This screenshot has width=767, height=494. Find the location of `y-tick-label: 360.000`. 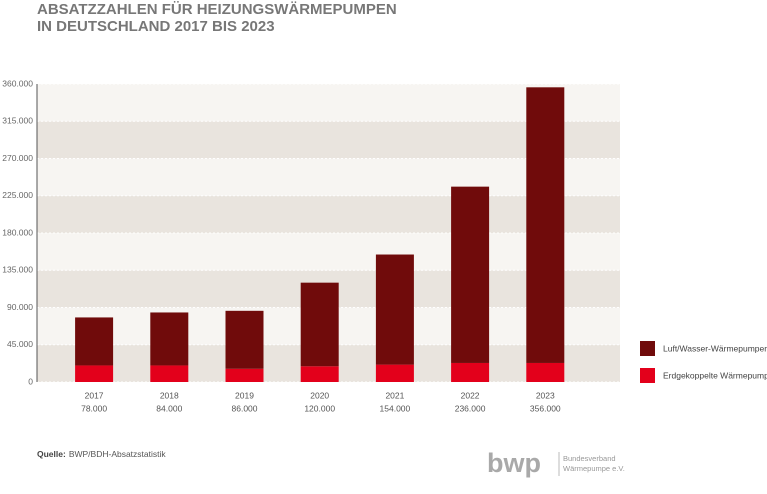

y-tick-label: 360.000 is located at coordinates (17, 83).